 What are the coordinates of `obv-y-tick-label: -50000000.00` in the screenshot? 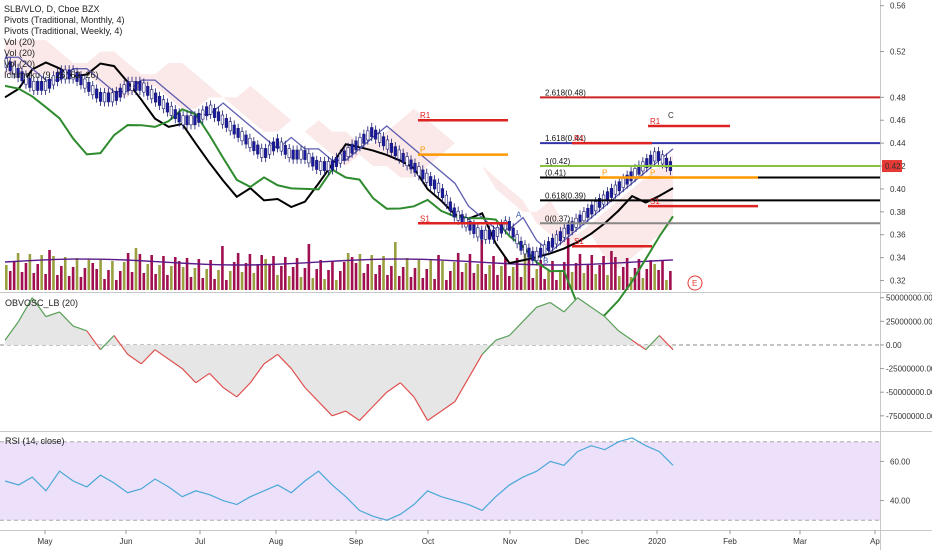 It's located at (909, 392).